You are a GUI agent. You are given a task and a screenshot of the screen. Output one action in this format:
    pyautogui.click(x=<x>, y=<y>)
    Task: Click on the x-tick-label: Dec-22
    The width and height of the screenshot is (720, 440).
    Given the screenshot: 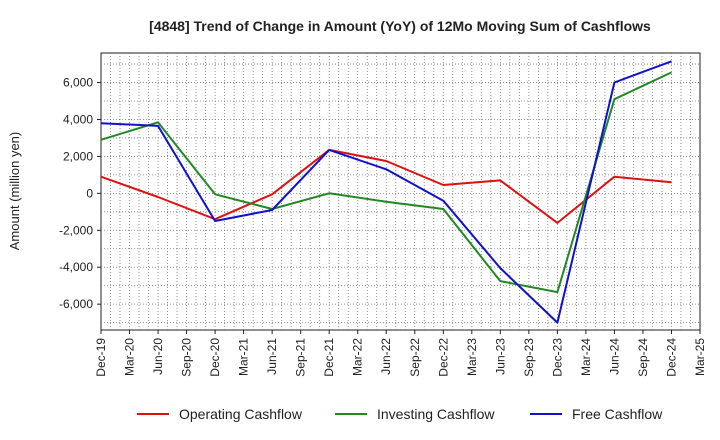 What is the action you would take?
    pyautogui.click(x=443, y=357)
    